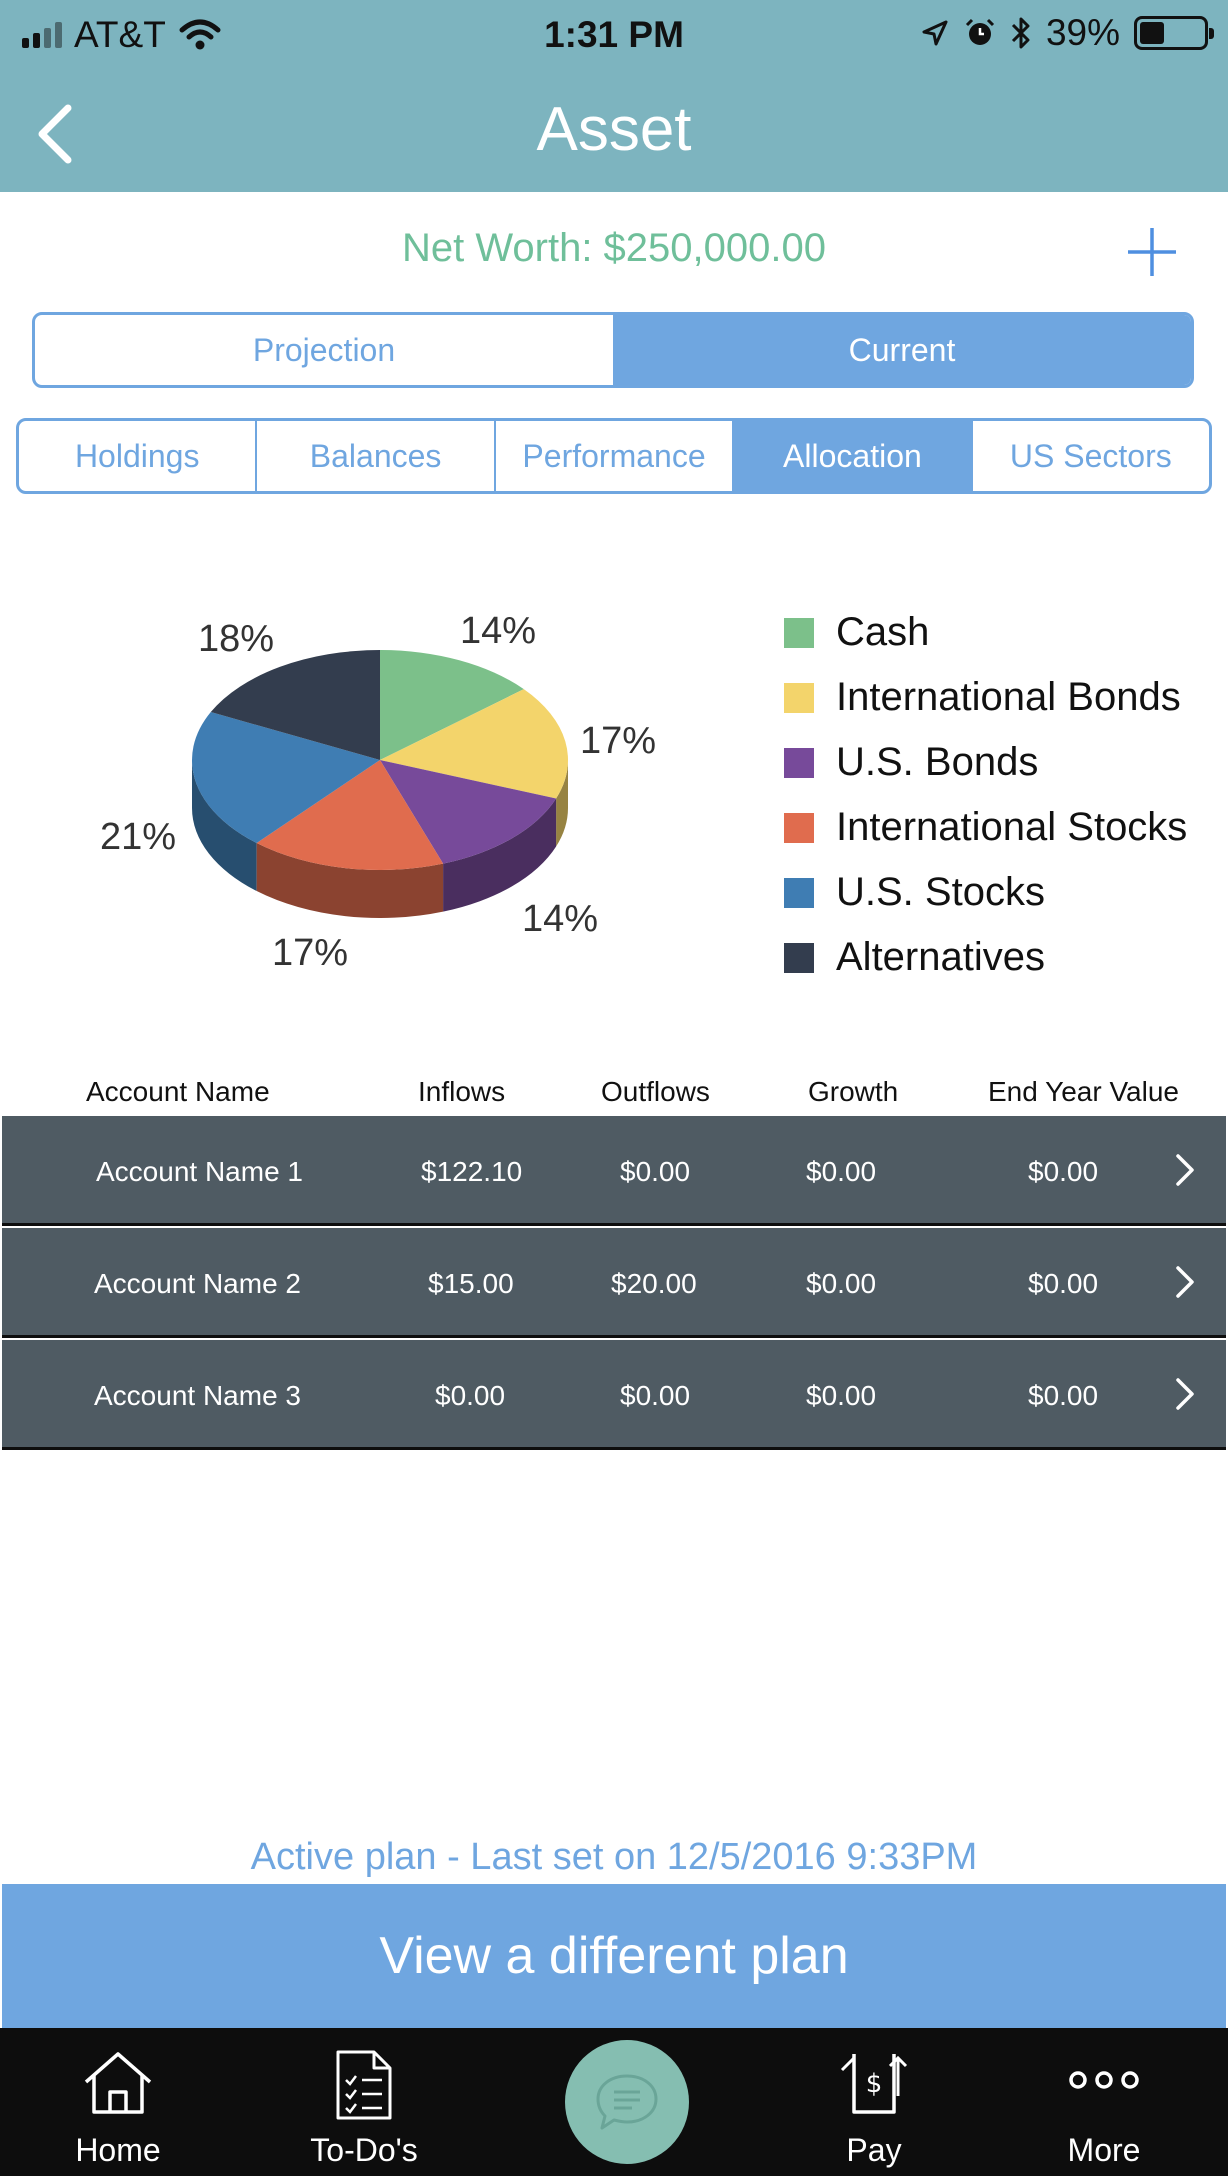 The width and height of the screenshot is (1228, 2176). What do you see at coordinates (1012, 827) in the screenshot?
I see `legend-label: International Stocks` at bounding box center [1012, 827].